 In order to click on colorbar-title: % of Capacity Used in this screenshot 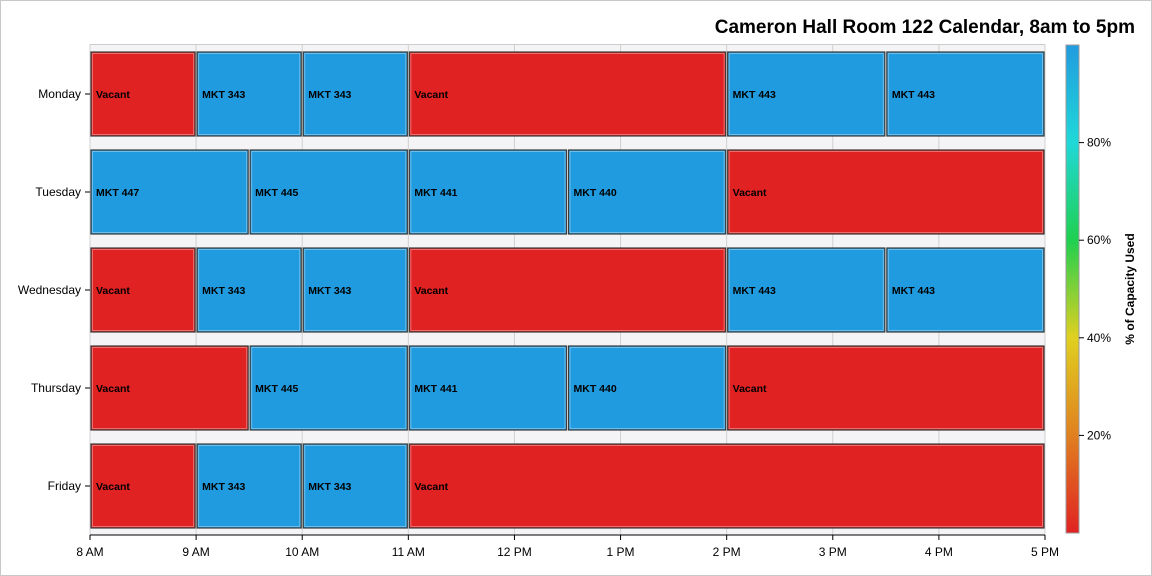, I will do `click(1130, 288)`.